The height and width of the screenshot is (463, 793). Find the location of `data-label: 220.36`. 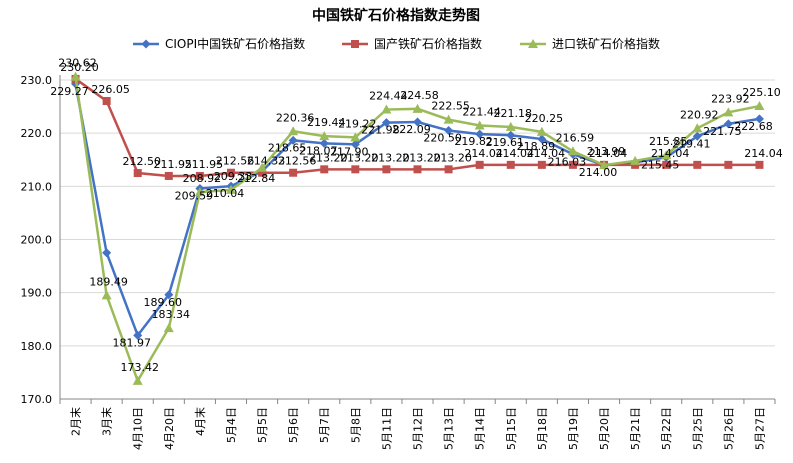

data-label: 220.36 is located at coordinates (295, 117).